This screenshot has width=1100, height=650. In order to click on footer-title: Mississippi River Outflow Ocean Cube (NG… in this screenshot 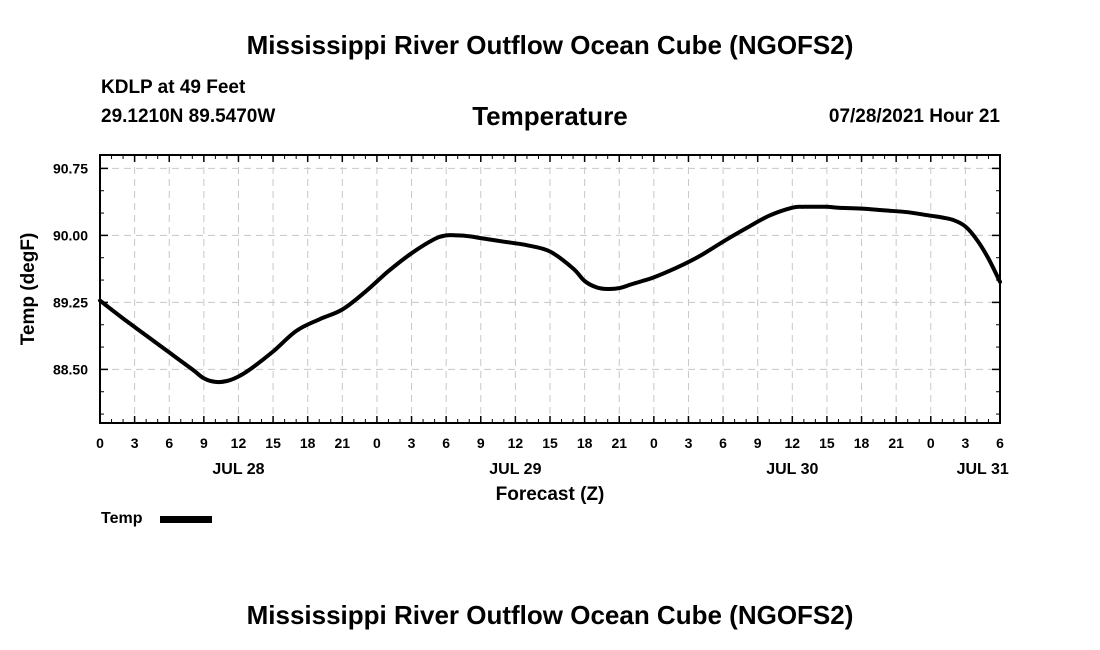, I will do `click(550, 615)`.